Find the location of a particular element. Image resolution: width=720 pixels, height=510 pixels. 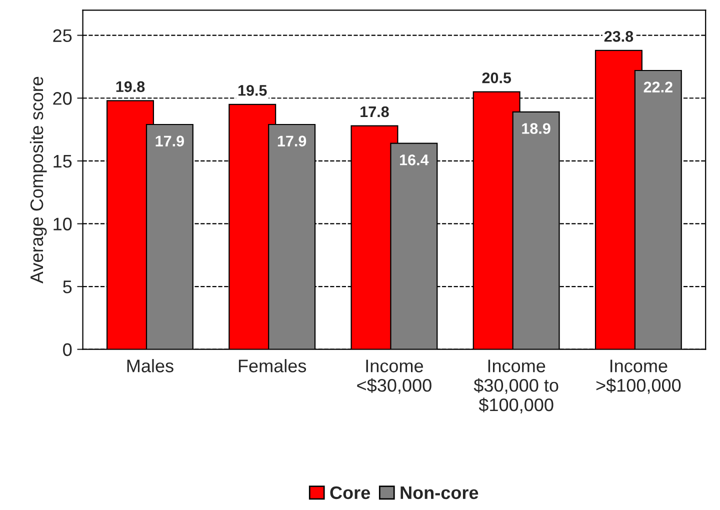

data-label: 16.4 is located at coordinates (414, 160).